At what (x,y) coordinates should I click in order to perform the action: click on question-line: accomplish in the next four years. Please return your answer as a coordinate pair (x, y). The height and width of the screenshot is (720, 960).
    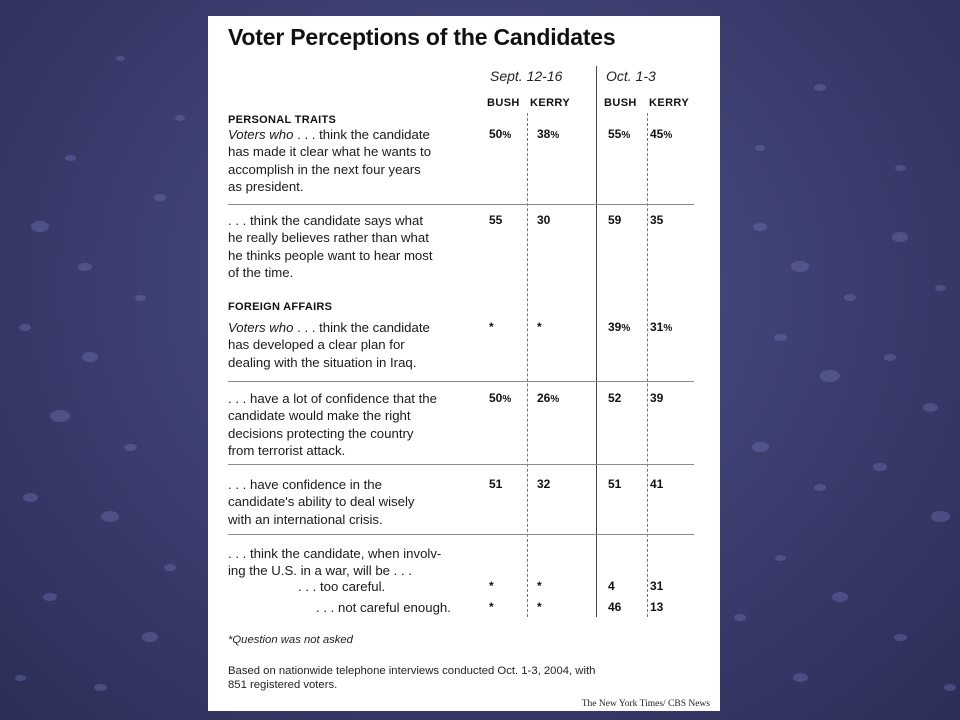
    Looking at the image, I should click on (324, 169).